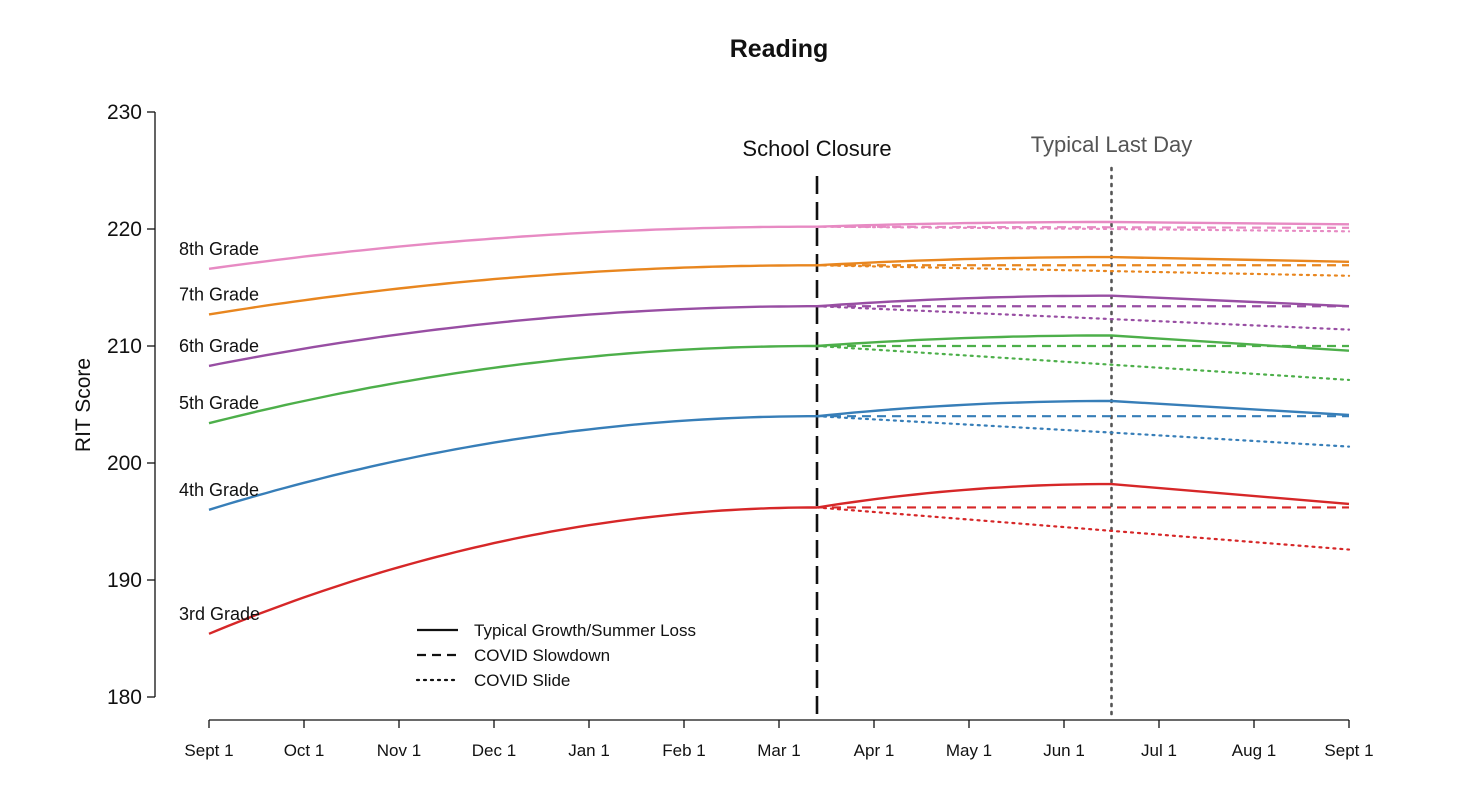  What do you see at coordinates (522, 680) in the screenshot?
I see `legend-label-dotted: COVID Slide` at bounding box center [522, 680].